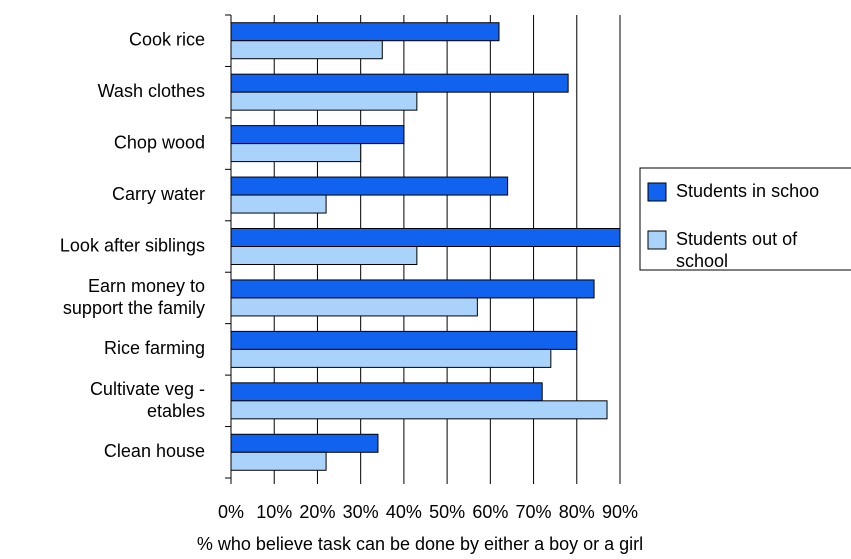  Describe the element at coordinates (231, 512) in the screenshot. I see `x-tick-label: 0%` at that location.